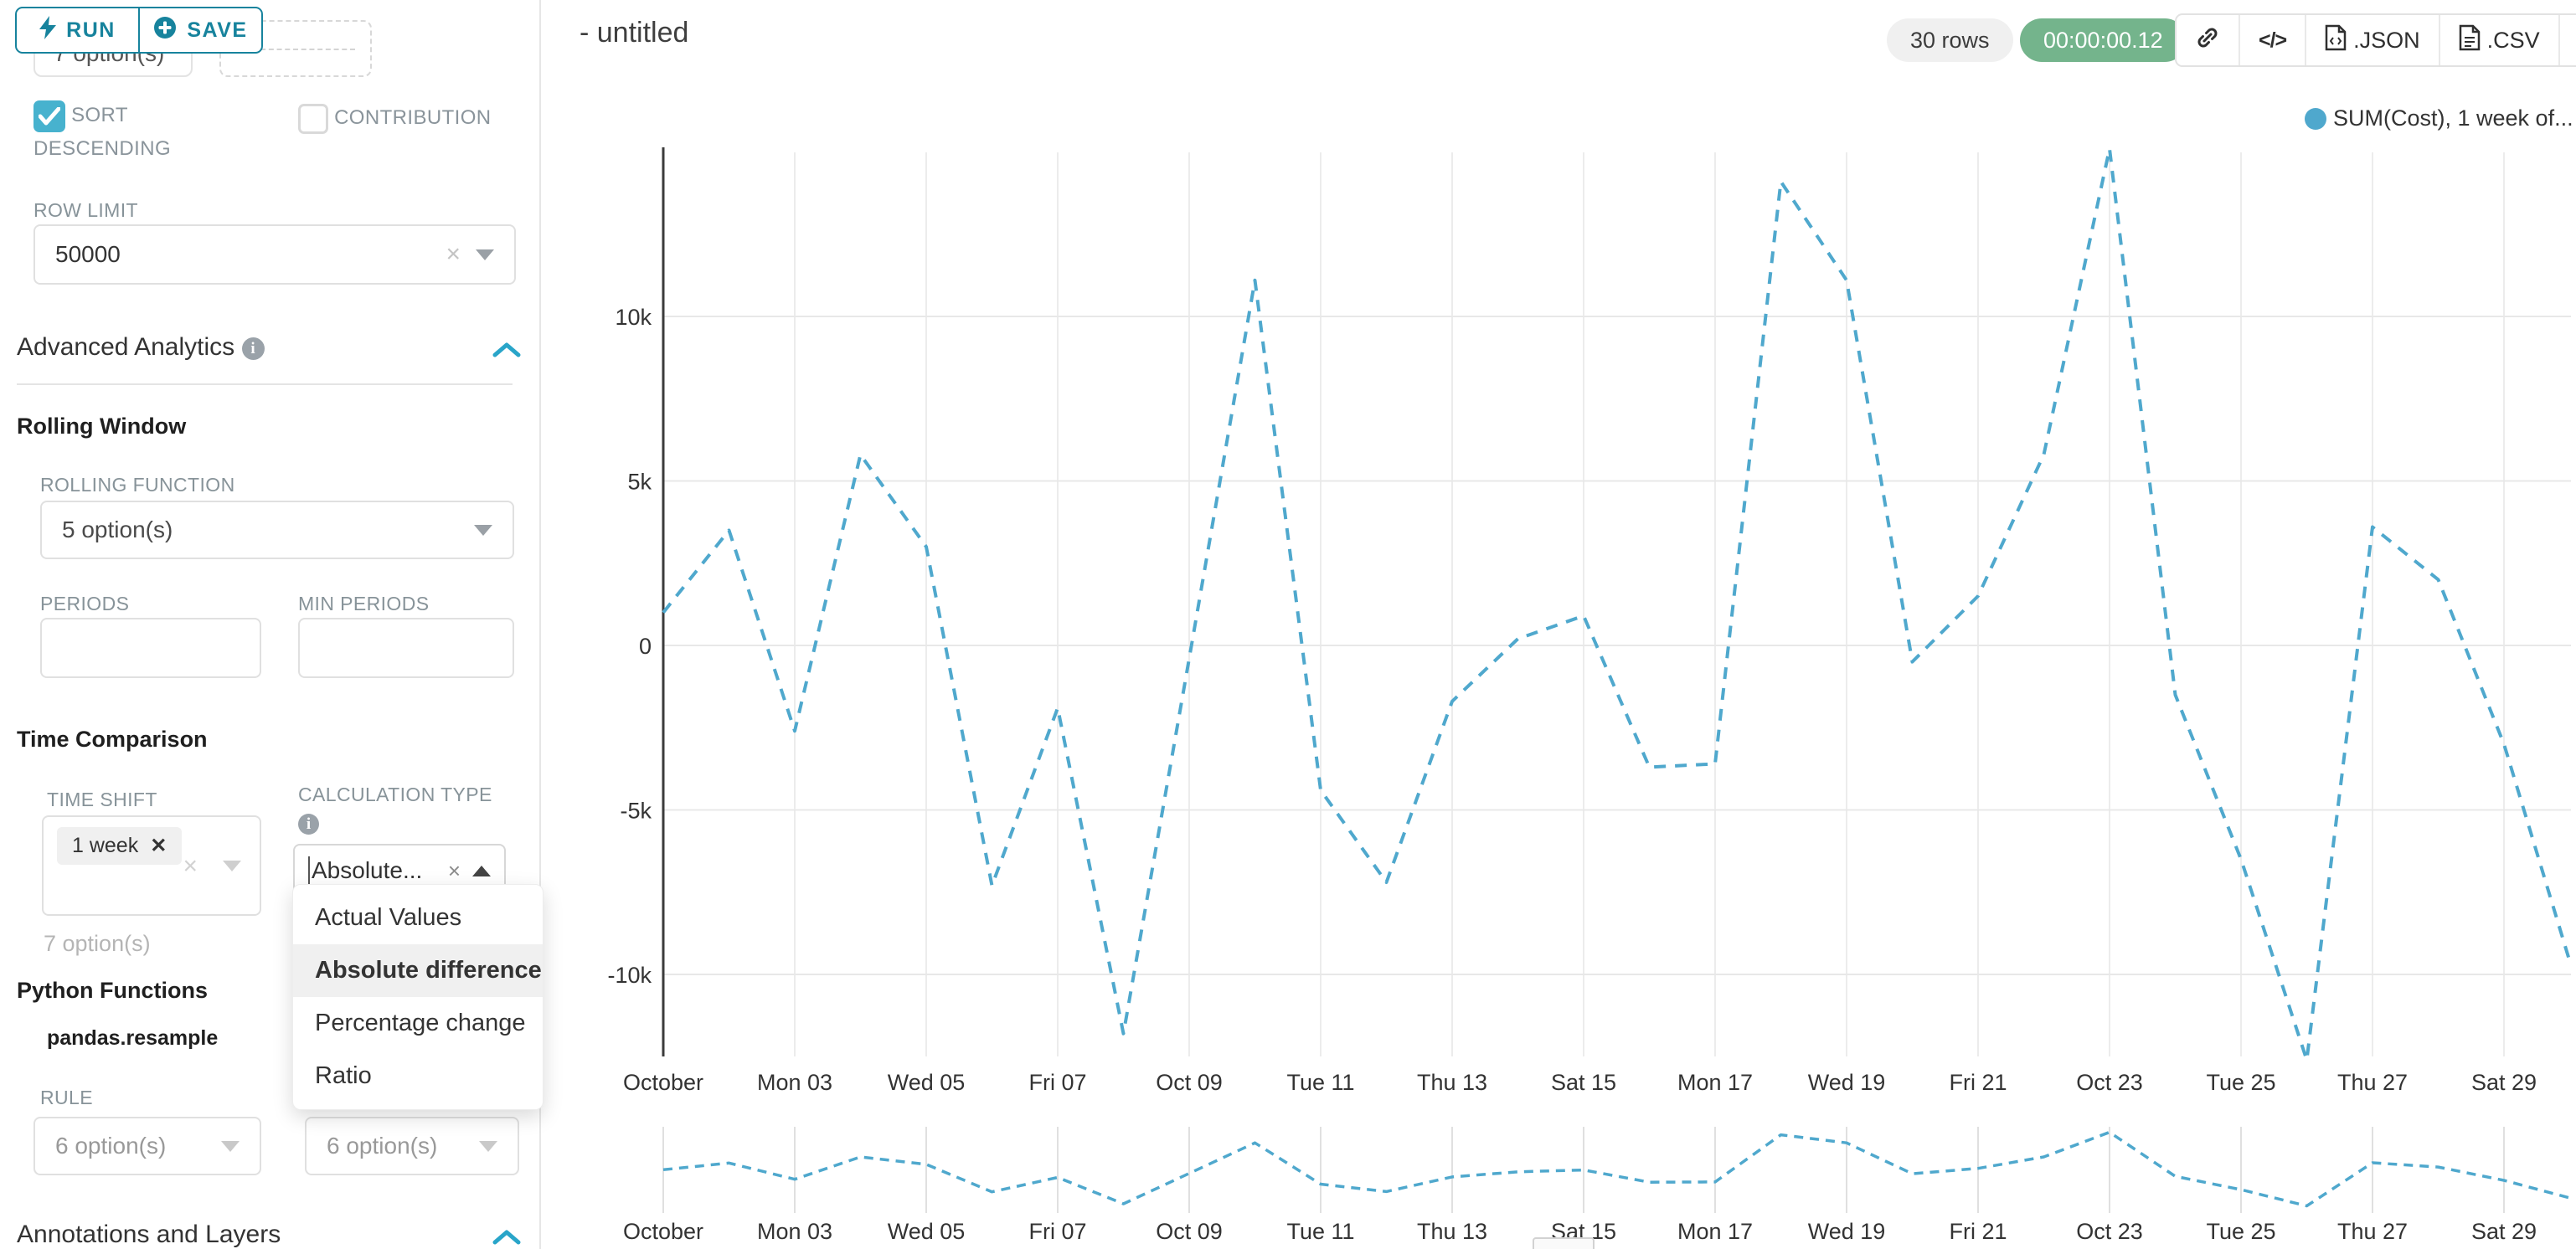 The image size is (2576, 1249). What do you see at coordinates (158, 846) in the screenshot?
I see `tag-remove-icon: ✕` at bounding box center [158, 846].